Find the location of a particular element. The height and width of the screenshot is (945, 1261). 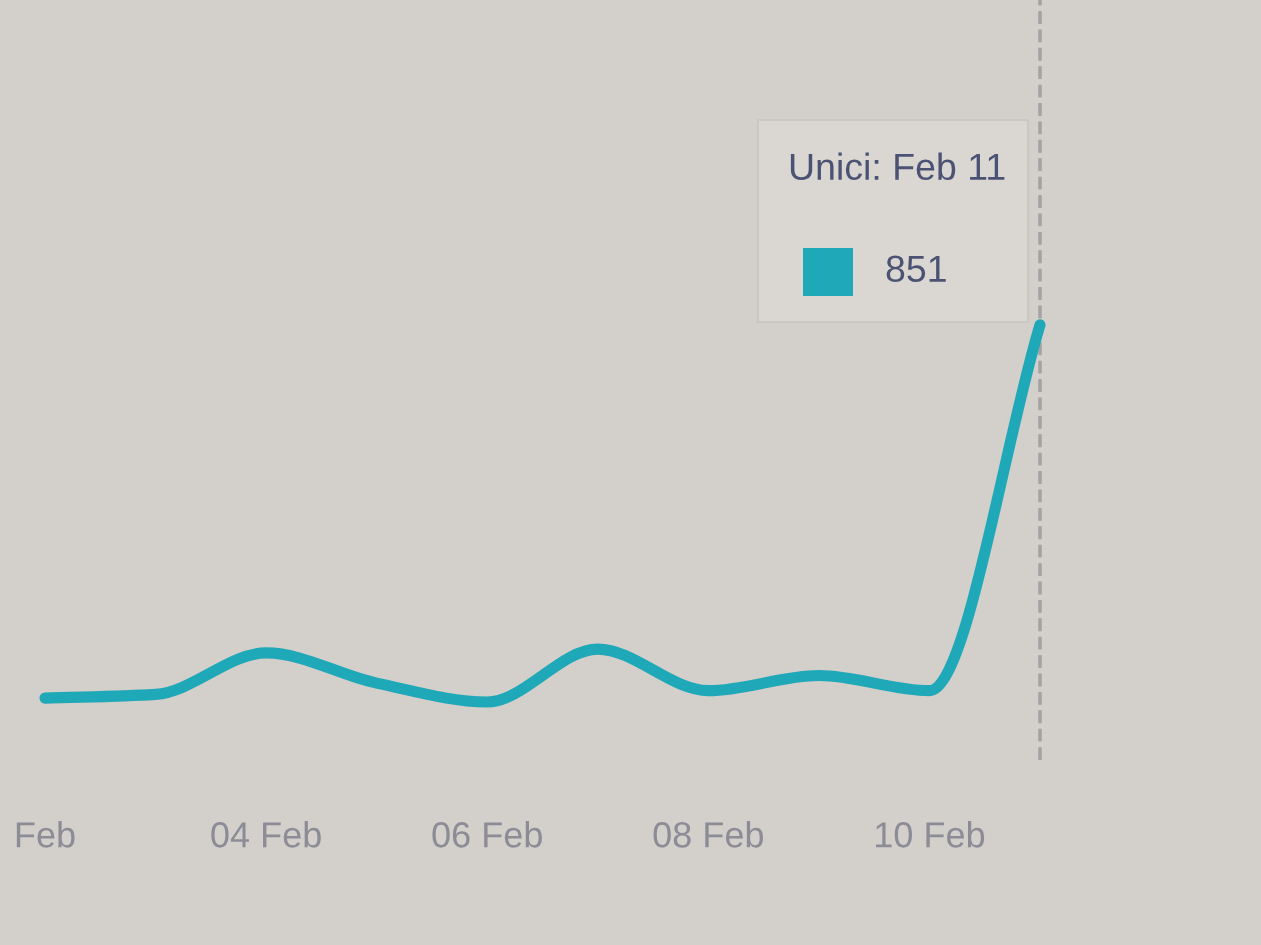

text: 851 is located at coordinates (916, 269).